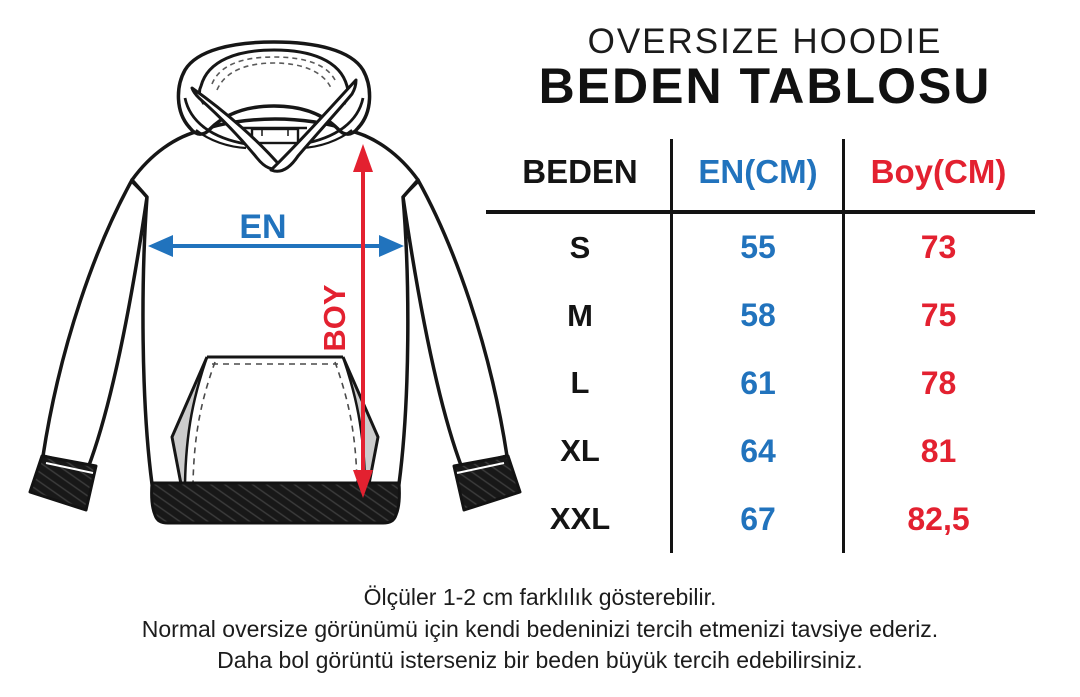 The height and width of the screenshot is (697, 1080). I want to click on en-cell: 61, so click(758, 382).